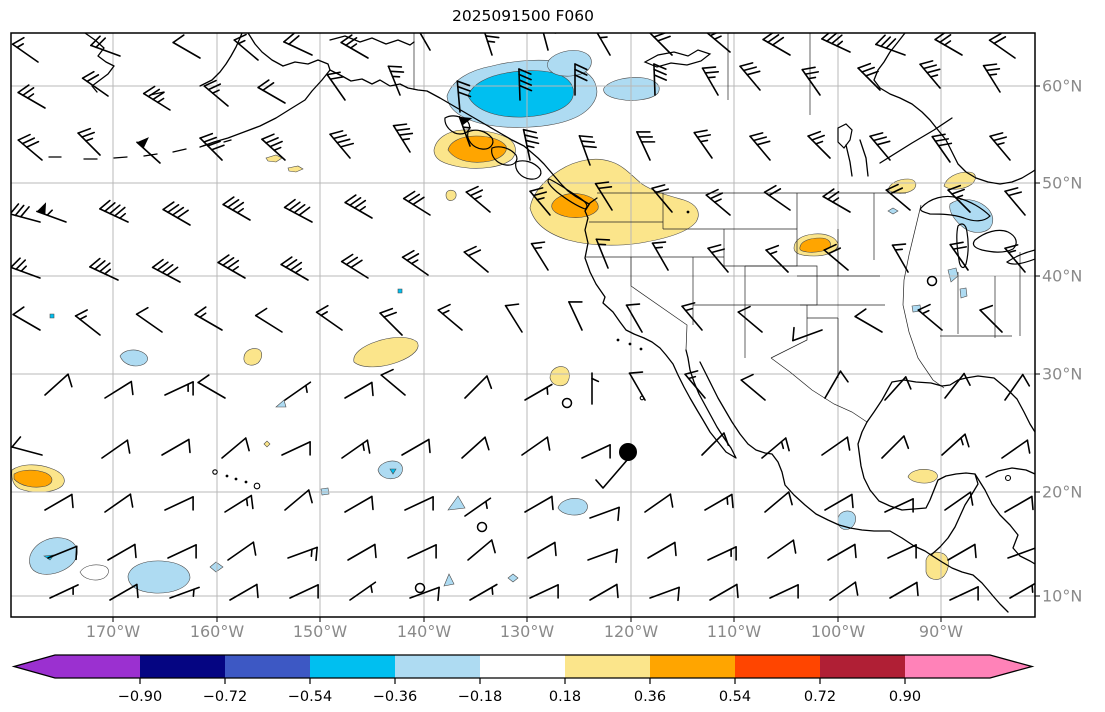 The height and width of the screenshot is (712, 1105). What do you see at coordinates (565, 697) in the screenshot?
I see `tick-label: 0.18` at bounding box center [565, 697].